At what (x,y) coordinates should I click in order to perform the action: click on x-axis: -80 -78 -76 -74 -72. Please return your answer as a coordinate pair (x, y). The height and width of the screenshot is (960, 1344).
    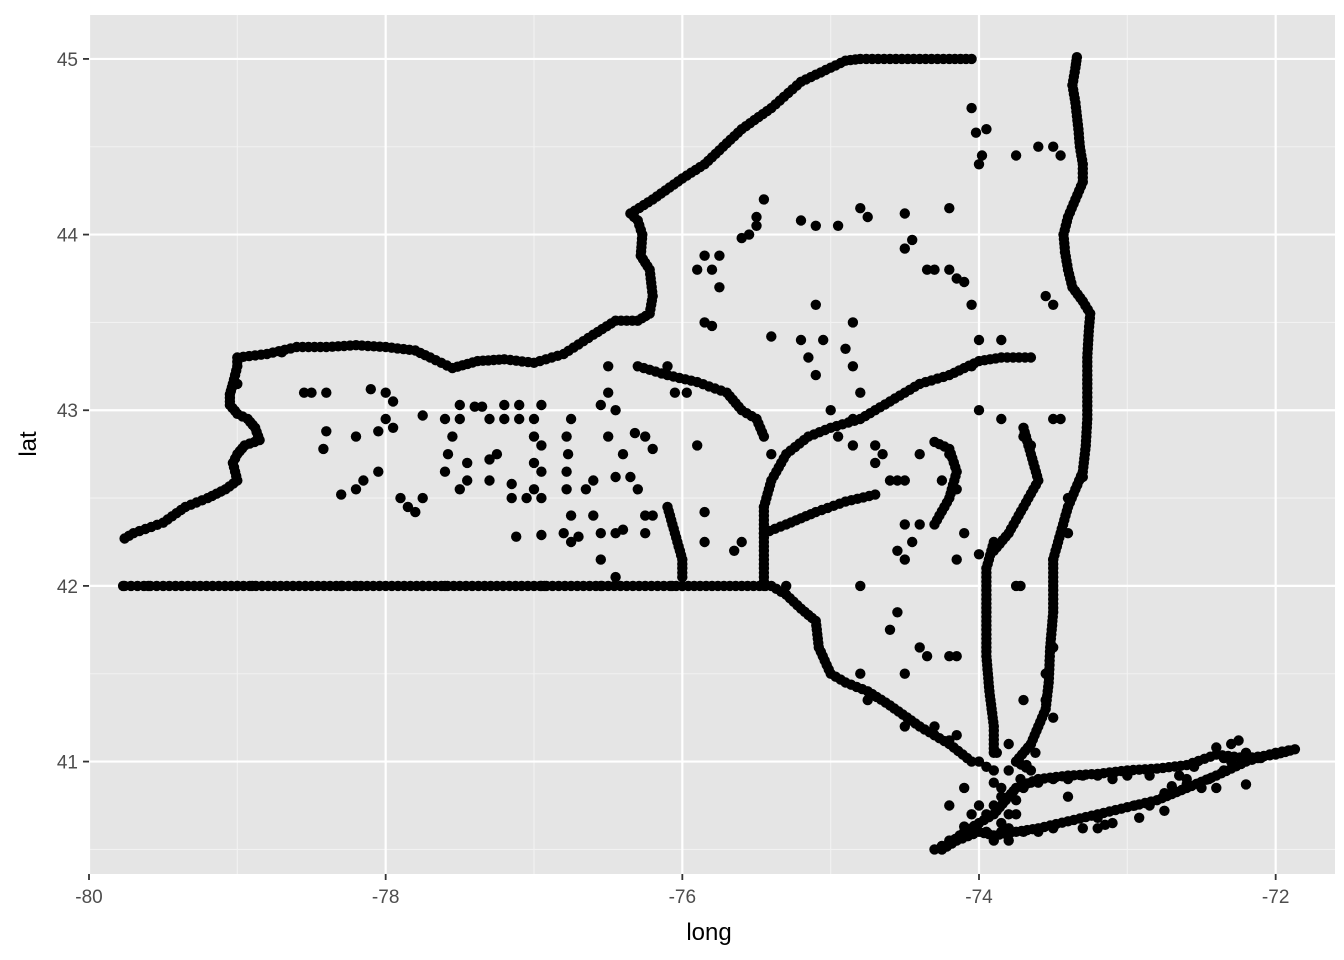
    Looking at the image, I should click on (682, 891).